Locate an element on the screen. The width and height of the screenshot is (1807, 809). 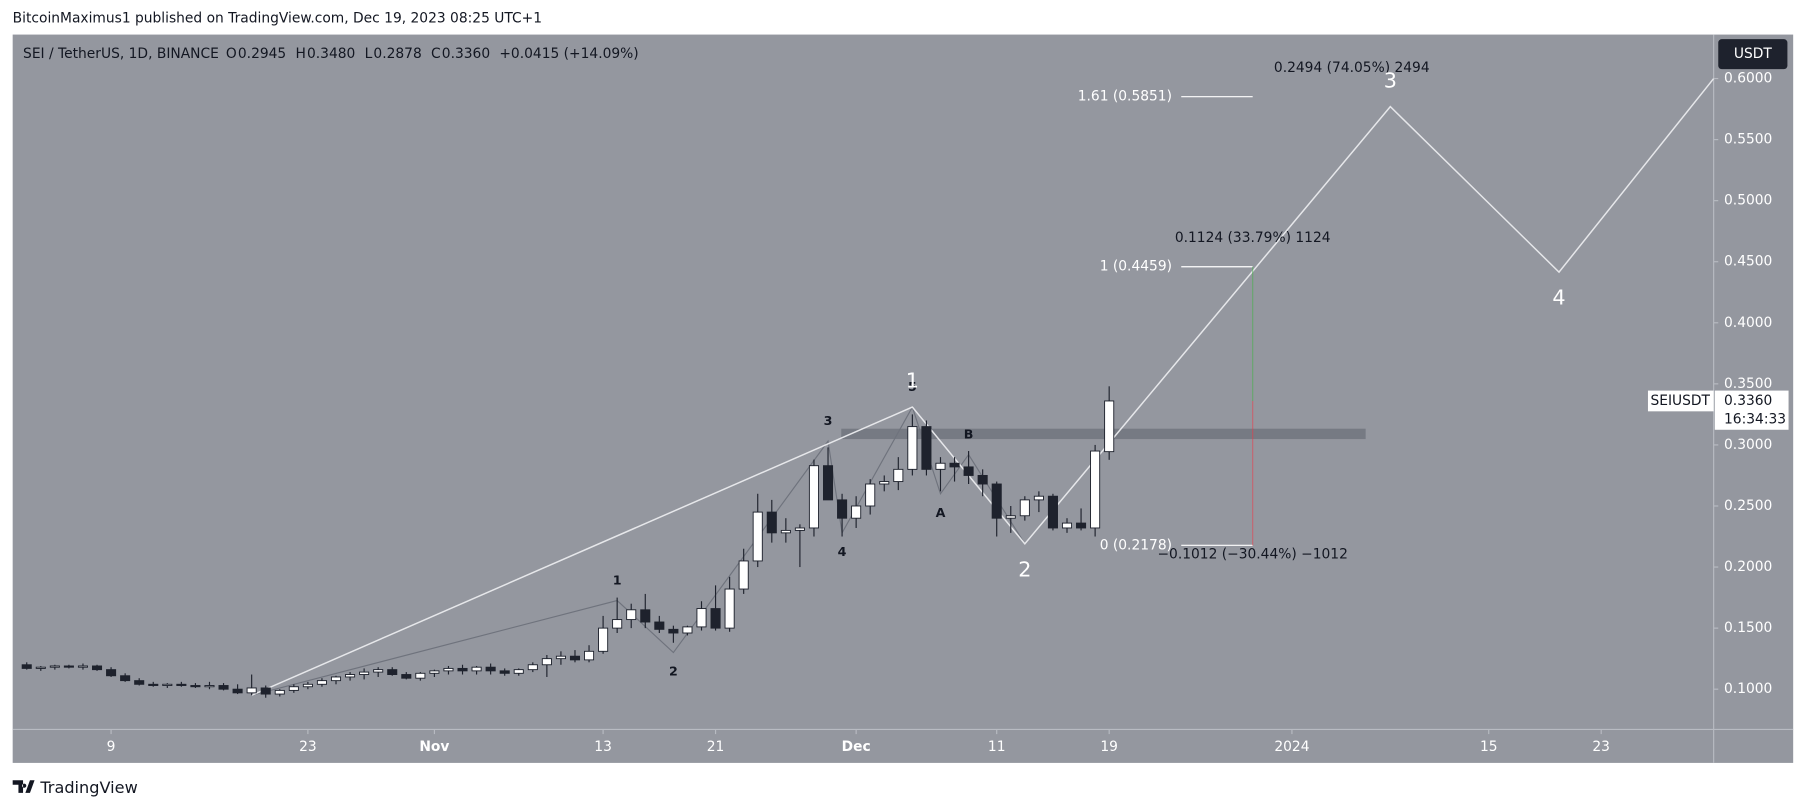
x-tick-label: Nov is located at coordinates (434, 747).